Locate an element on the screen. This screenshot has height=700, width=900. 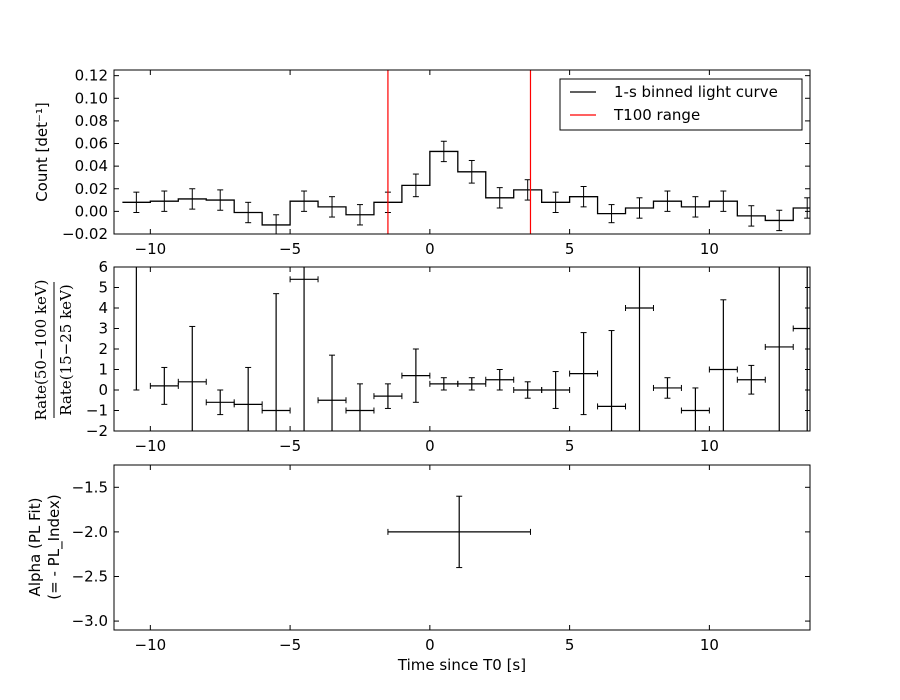
hardness-ratio-denominator: Rate(15−25 keV) is located at coordinates (66, 350).